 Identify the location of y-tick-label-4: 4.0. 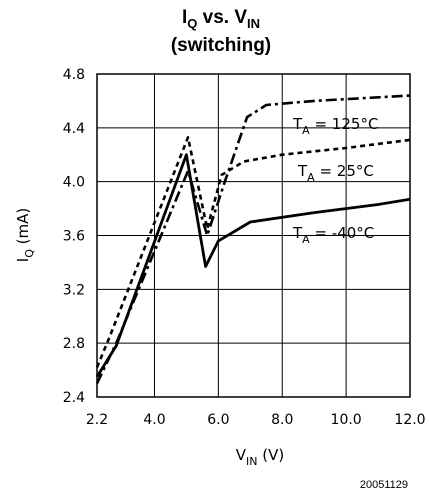
(74, 183).